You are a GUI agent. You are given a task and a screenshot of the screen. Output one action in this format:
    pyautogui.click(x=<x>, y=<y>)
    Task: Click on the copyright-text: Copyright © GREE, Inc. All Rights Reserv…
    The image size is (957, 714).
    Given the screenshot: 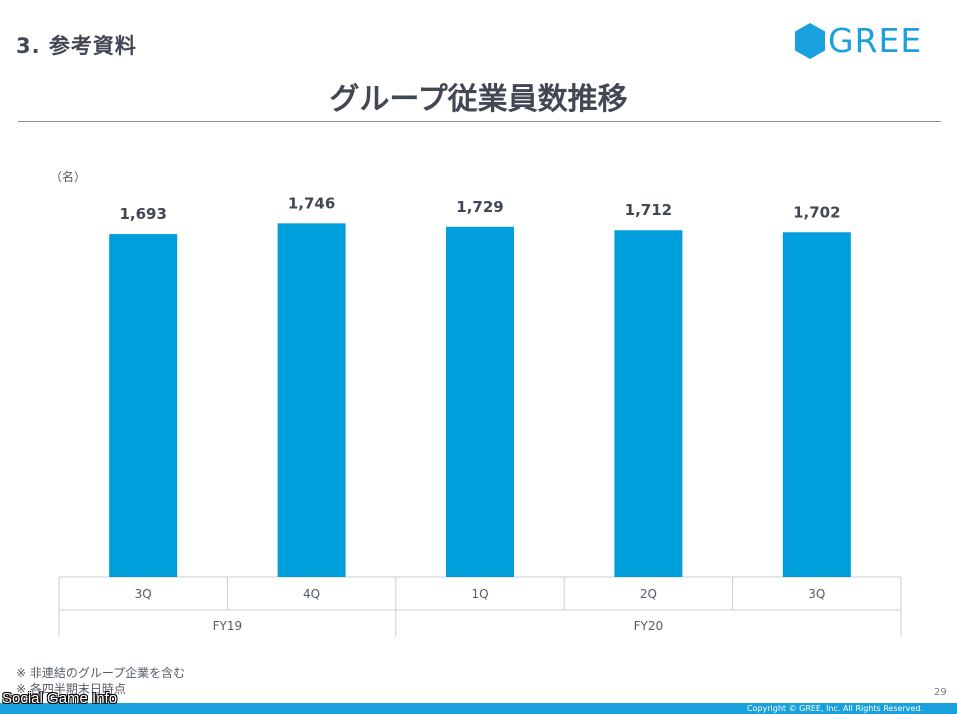 What is the action you would take?
    pyautogui.click(x=834, y=708)
    